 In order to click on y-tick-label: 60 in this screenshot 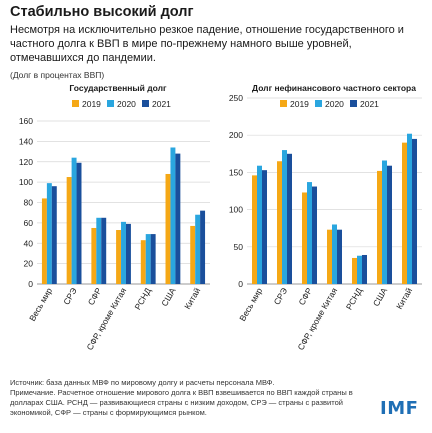, I will do `click(29, 223)`.